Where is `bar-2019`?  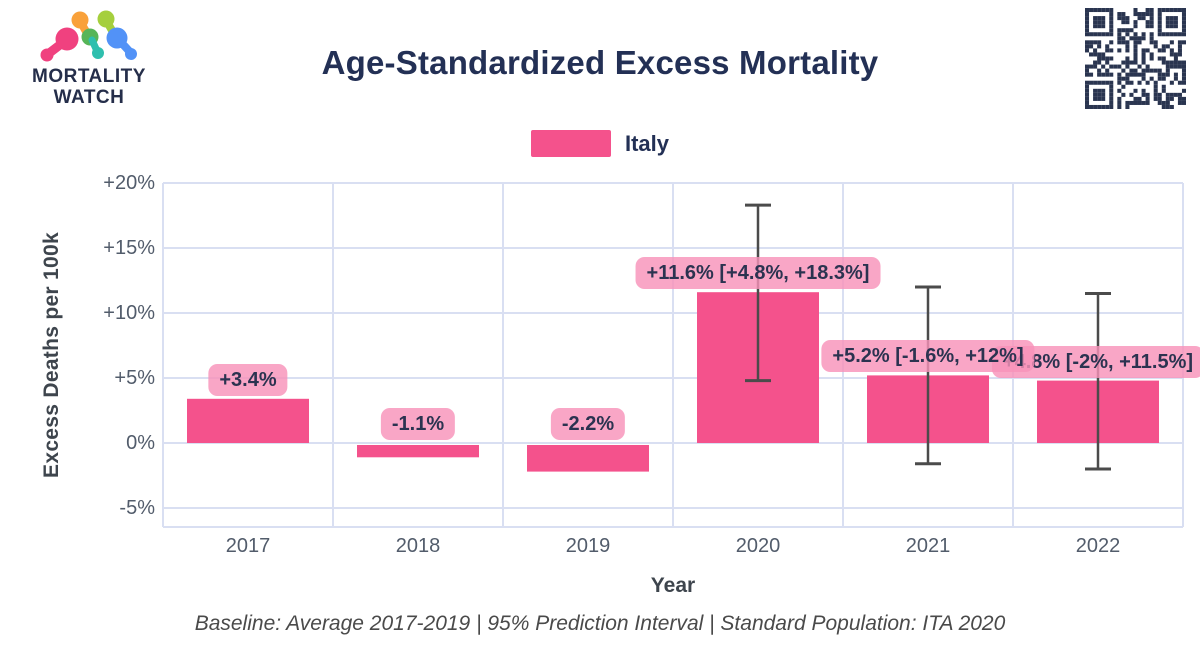
bar-2019 is located at coordinates (588, 458).